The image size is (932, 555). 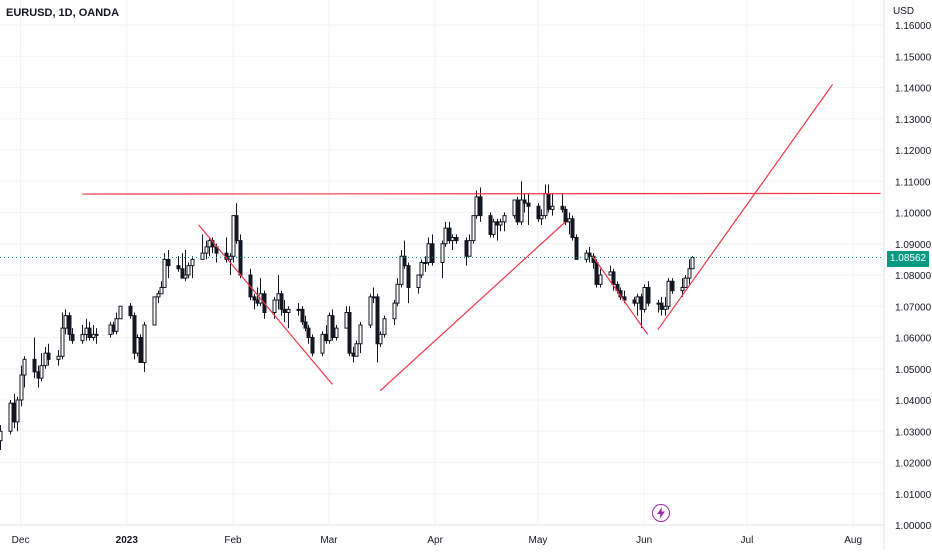 What do you see at coordinates (913, 182) in the screenshot?
I see `price-tick-label: 1.11000` at bounding box center [913, 182].